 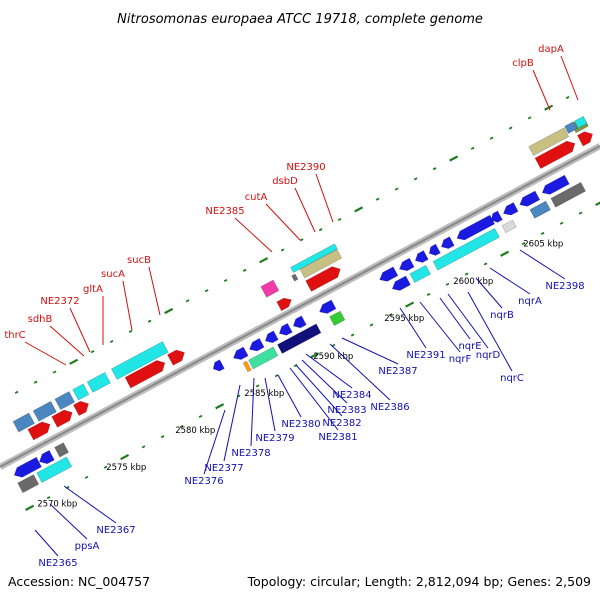 I want to click on gene-label-bottom: NE2379, so click(x=274, y=438).